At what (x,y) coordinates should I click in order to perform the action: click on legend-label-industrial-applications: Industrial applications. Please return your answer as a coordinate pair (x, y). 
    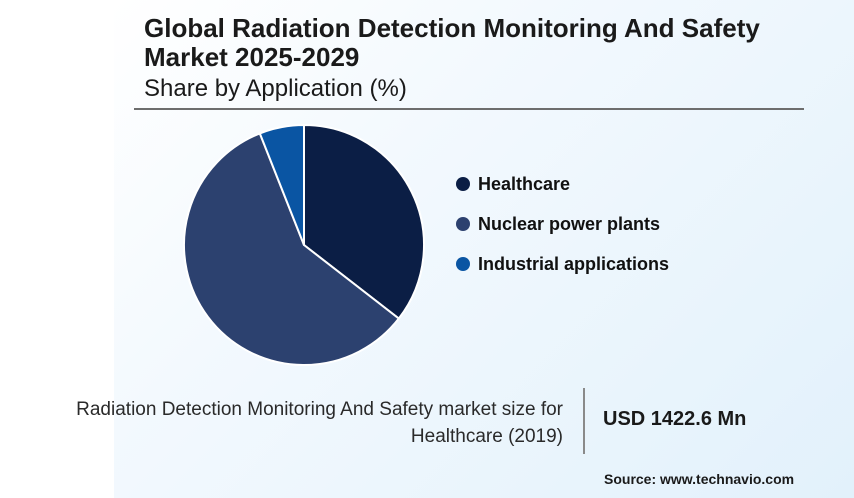
    Looking at the image, I should click on (574, 263).